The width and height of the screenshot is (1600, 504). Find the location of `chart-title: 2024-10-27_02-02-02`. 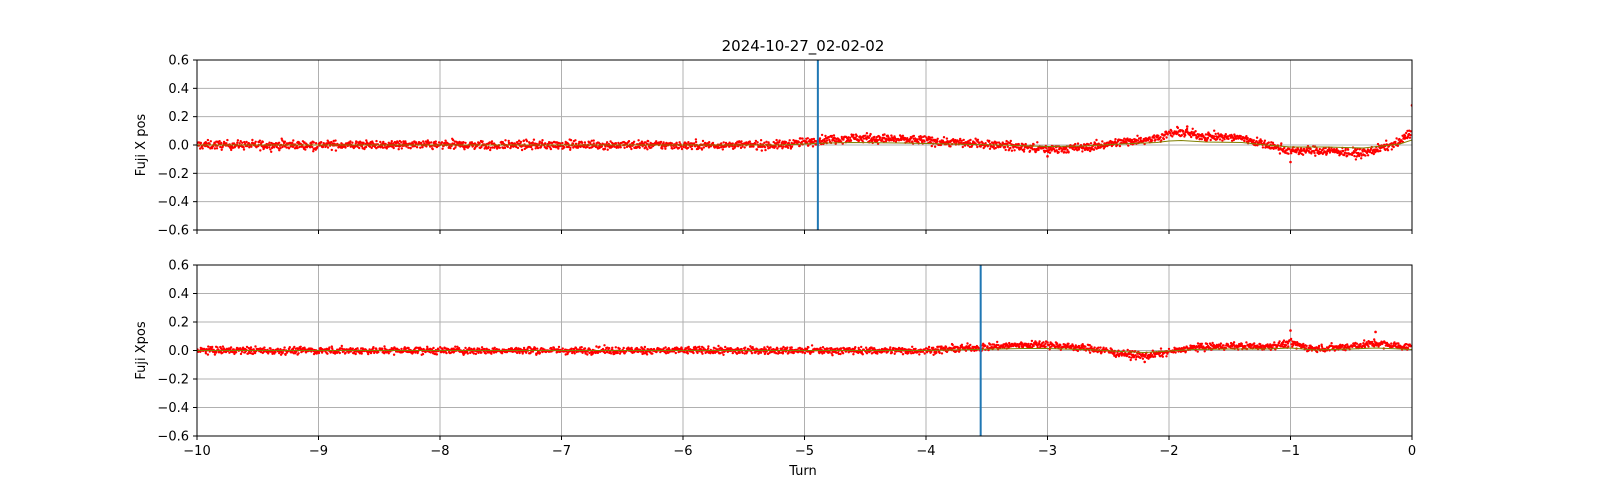

chart-title: 2024-10-27_02-02-02 is located at coordinates (803, 46).